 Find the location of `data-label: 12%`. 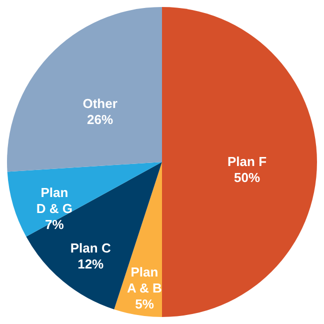

data-label: 12% is located at coordinates (91, 264).